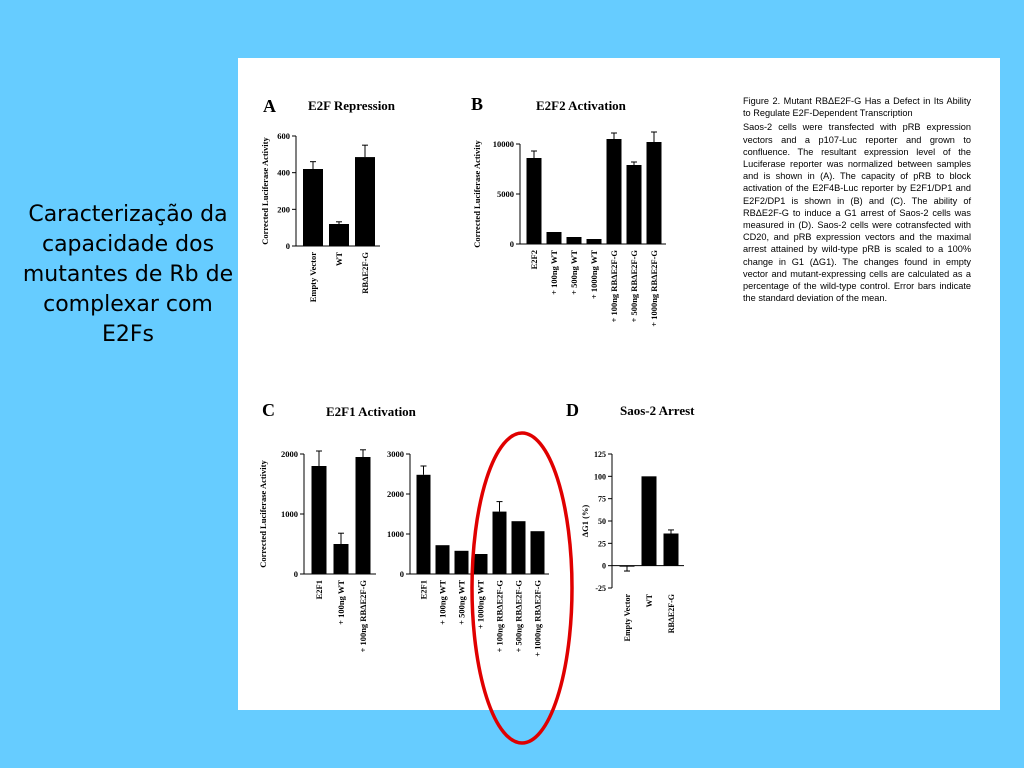 The height and width of the screenshot is (768, 1024). I want to click on y-tick-label: 10000, so click(503, 144).